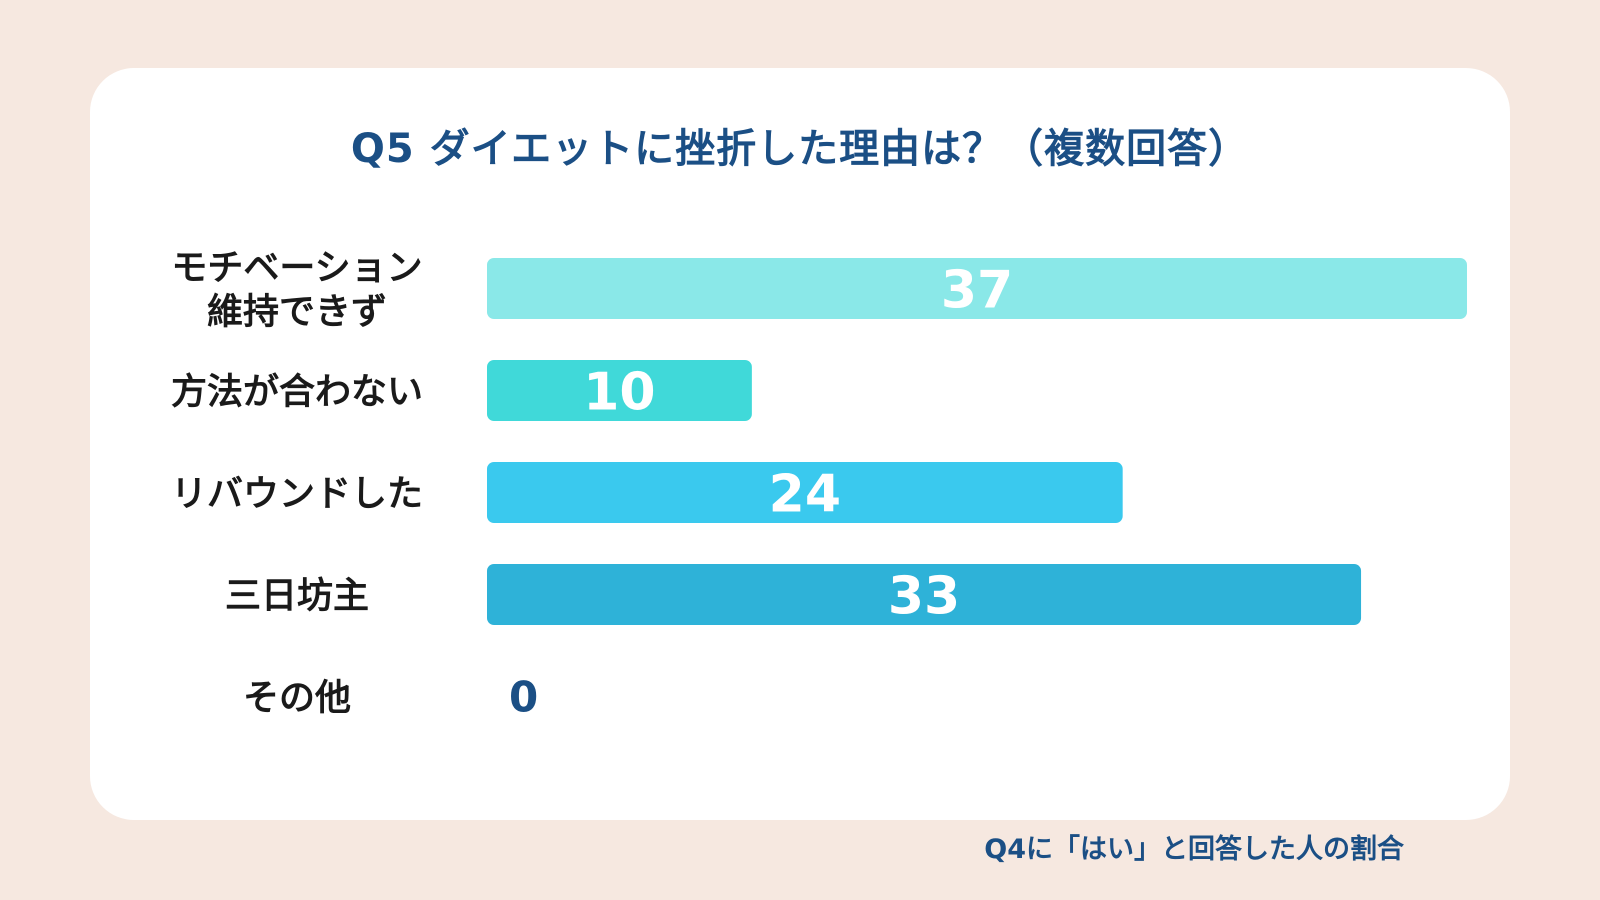  What do you see at coordinates (297, 698) in the screenshot?
I see `category-label: その他` at bounding box center [297, 698].